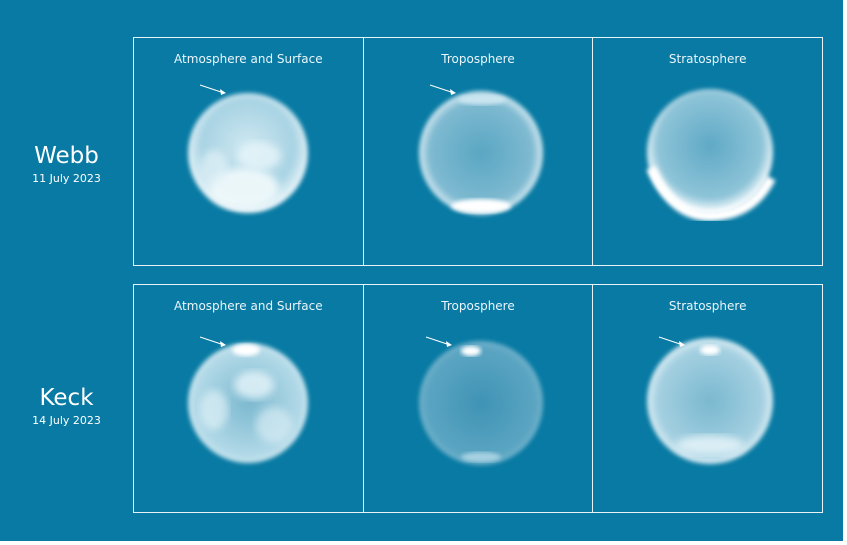 The height and width of the screenshot is (545, 847). I want to click on panel-webb-troposphere: Troposphere, so click(479, 151).